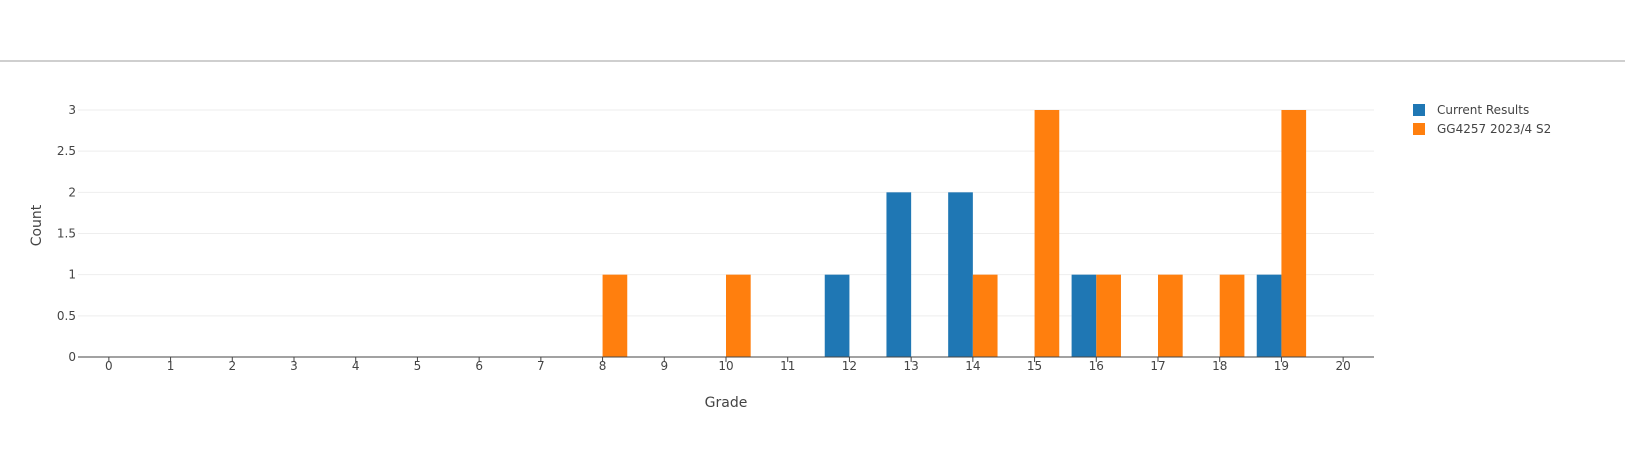  I want to click on x-tick-label: 10, so click(725, 366).